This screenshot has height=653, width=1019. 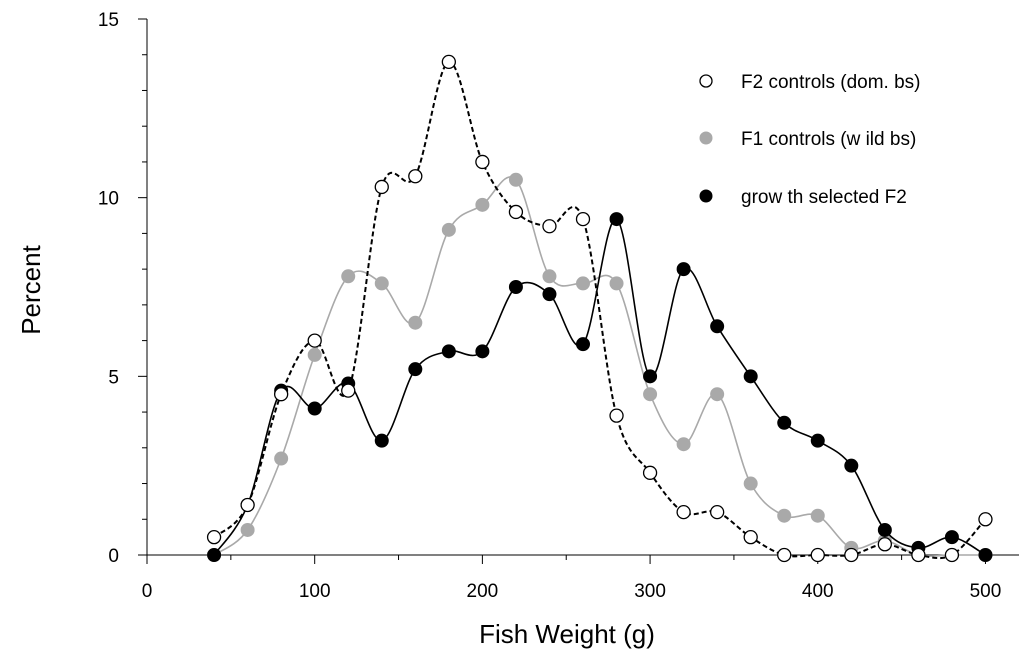 What do you see at coordinates (113, 556) in the screenshot?
I see `y-tick-label: 0` at bounding box center [113, 556].